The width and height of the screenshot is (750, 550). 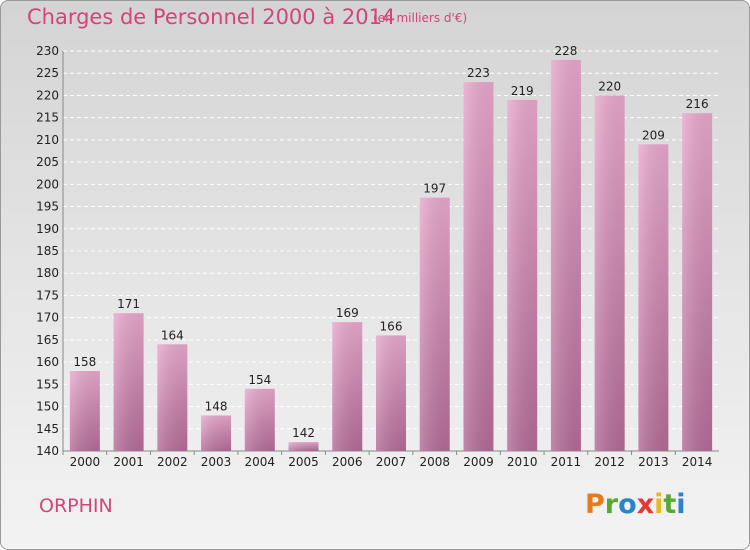 What do you see at coordinates (609, 462) in the screenshot?
I see `x-tick-label: 2012` at bounding box center [609, 462].